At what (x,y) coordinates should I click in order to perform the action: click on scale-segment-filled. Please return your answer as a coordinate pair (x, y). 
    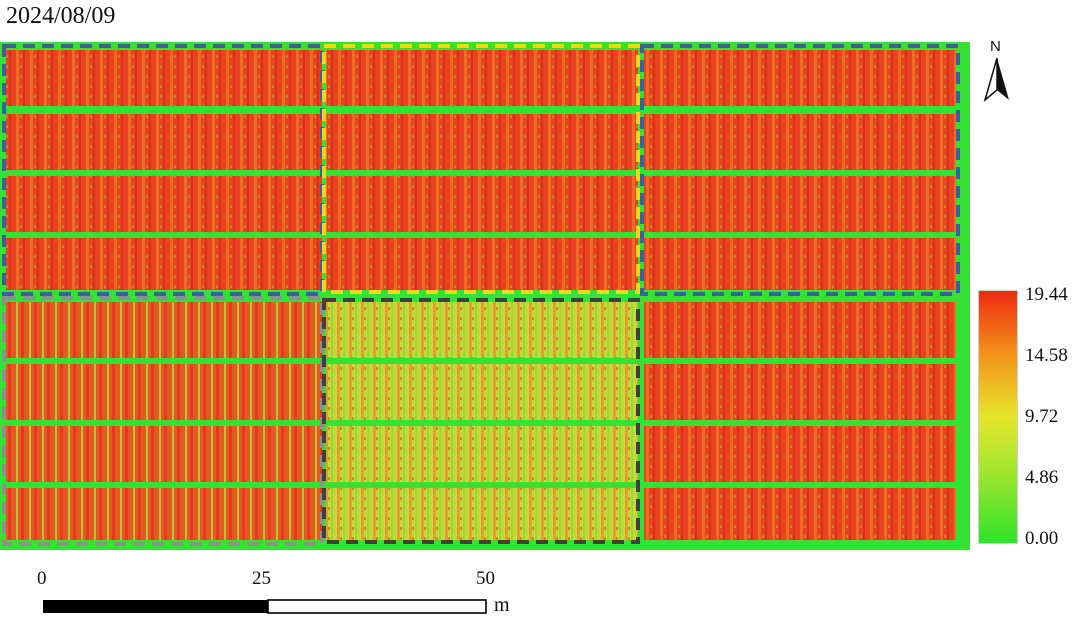
    Looking at the image, I should click on (155, 606).